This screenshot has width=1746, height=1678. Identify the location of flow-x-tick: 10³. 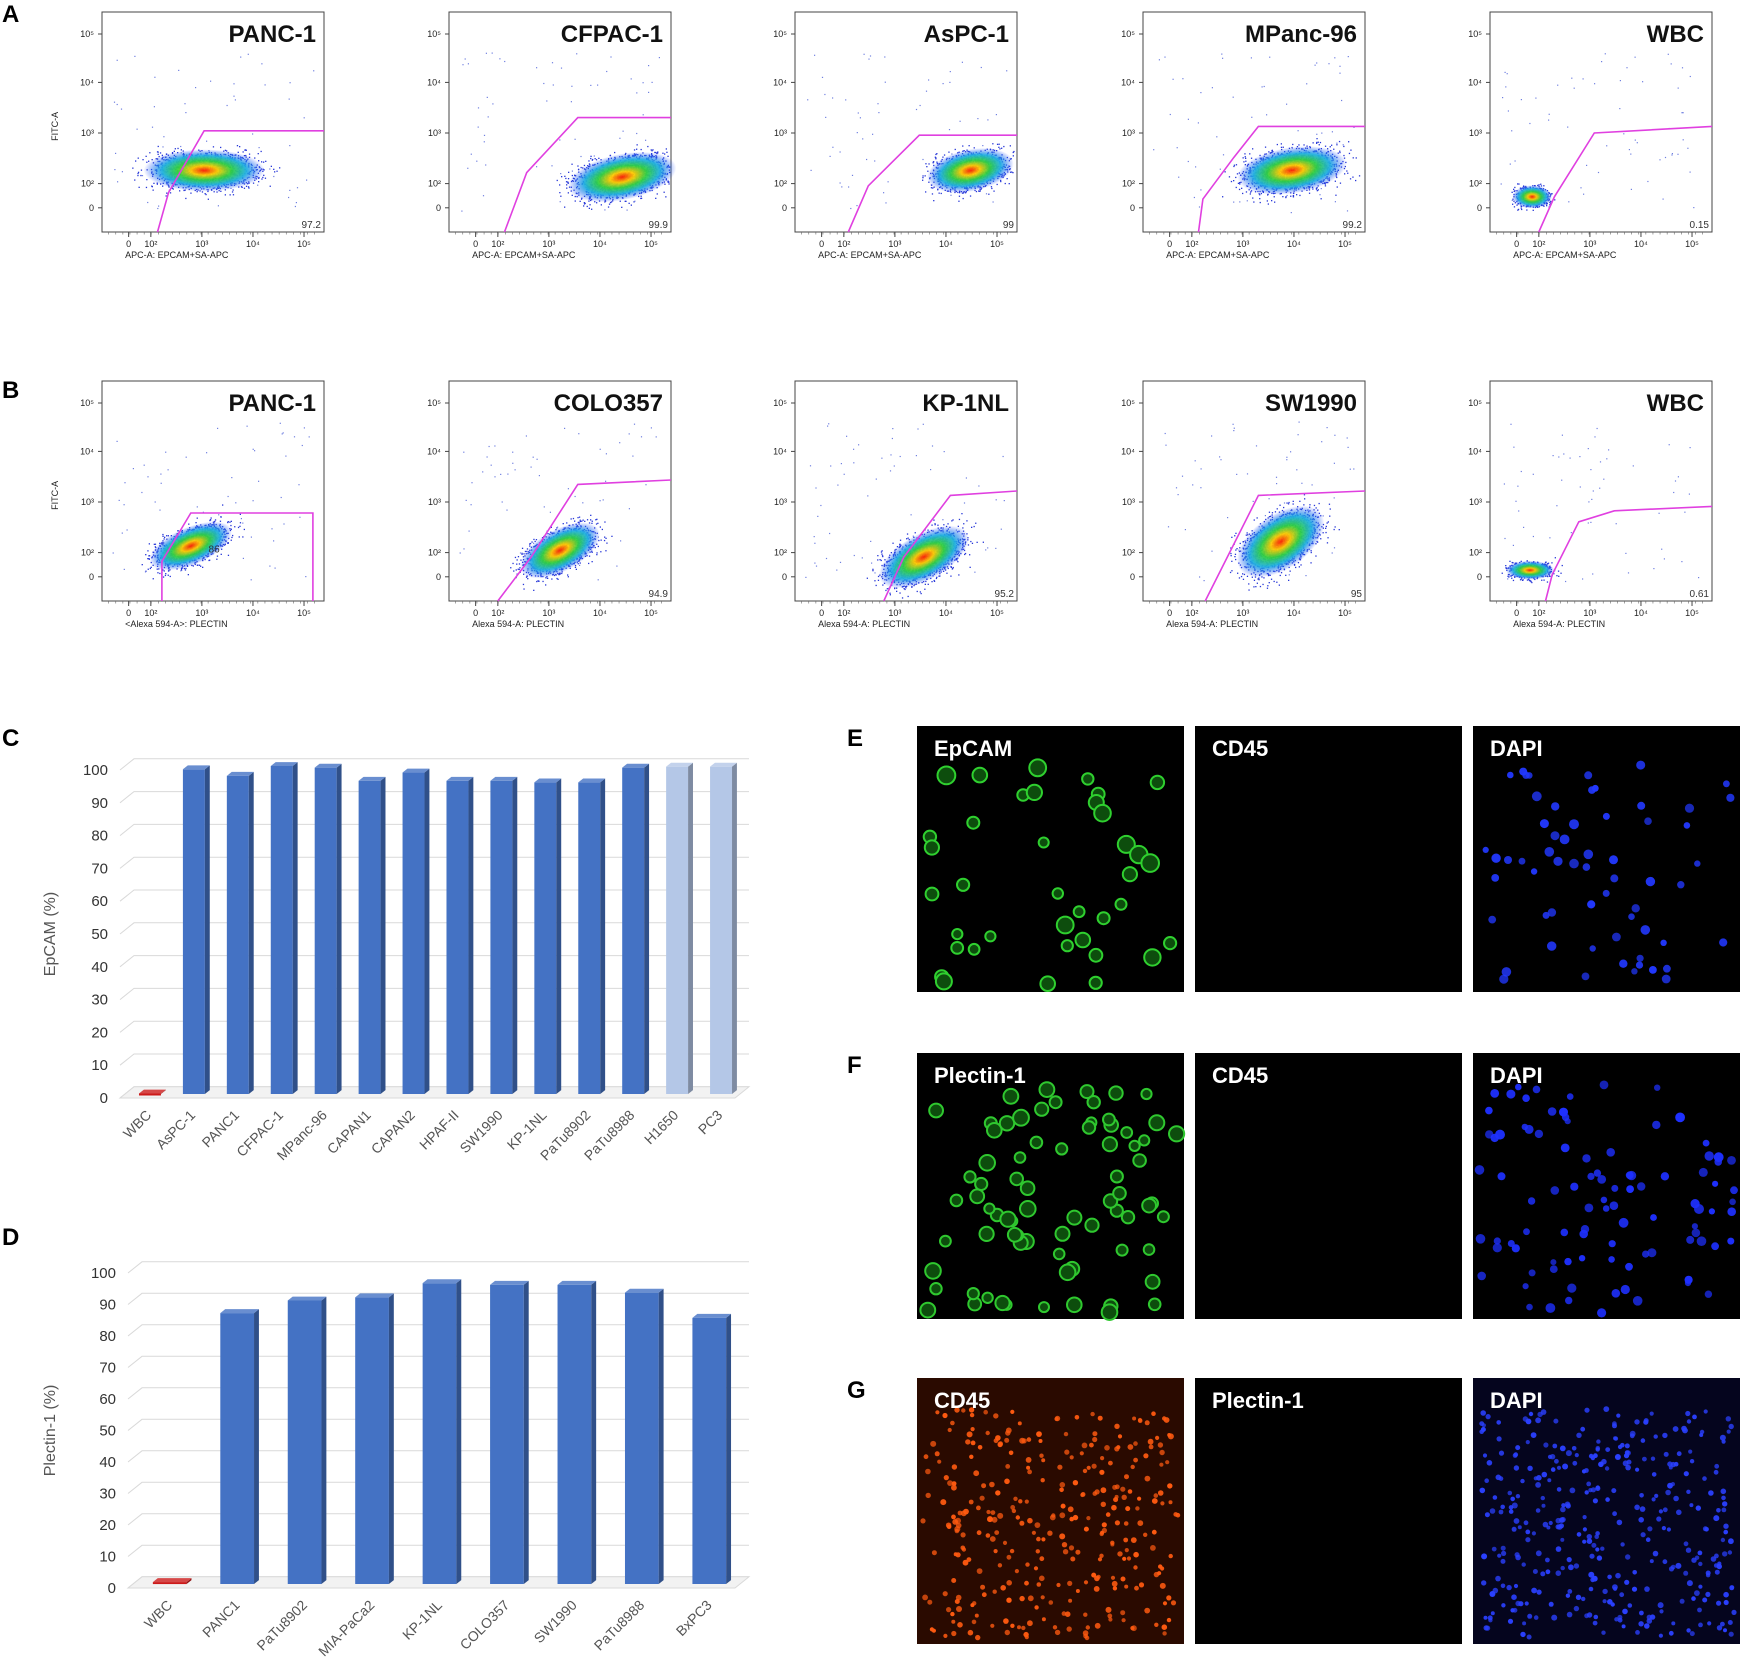
(894, 244).